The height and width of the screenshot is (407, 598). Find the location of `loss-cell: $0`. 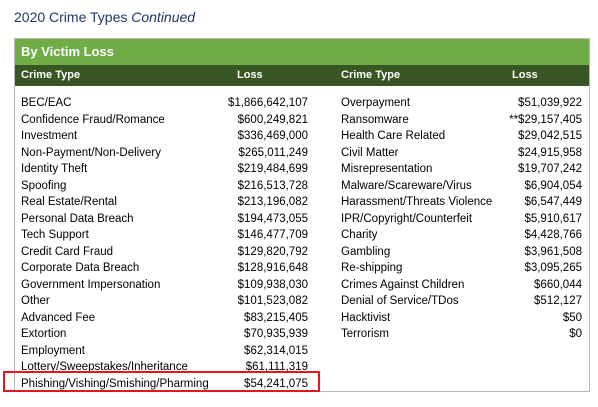

loss-cell: $0 is located at coordinates (575, 334).